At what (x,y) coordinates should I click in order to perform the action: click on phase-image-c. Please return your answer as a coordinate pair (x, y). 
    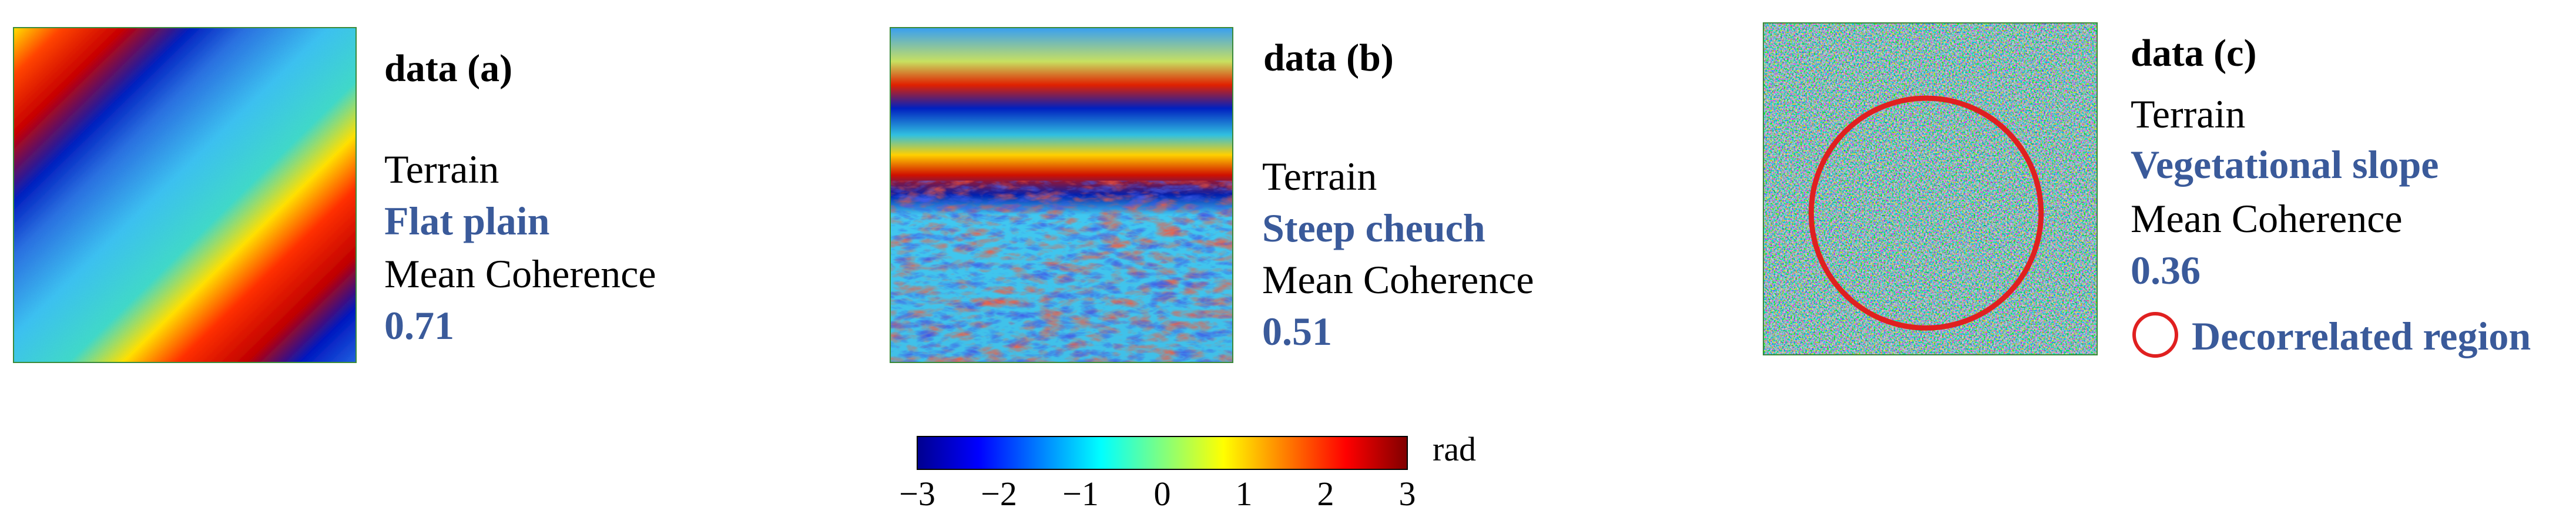
    Looking at the image, I should click on (1931, 188).